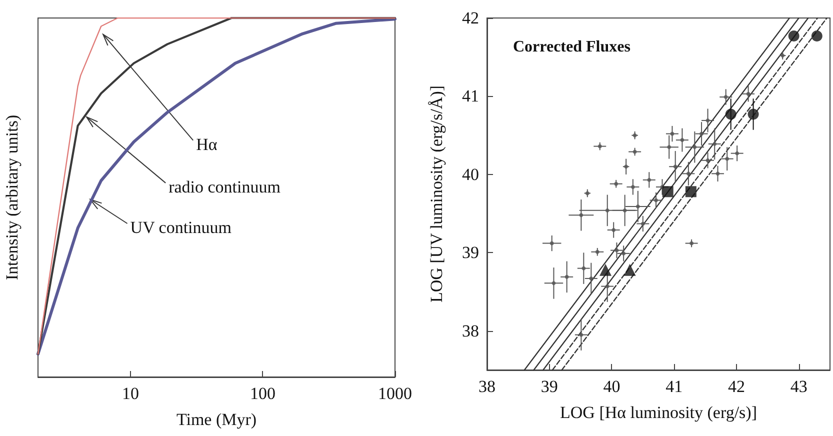 This screenshot has height=436, width=833. Describe the element at coordinates (470, 174) in the screenshot. I see `y-tick-label: 40` at that location.